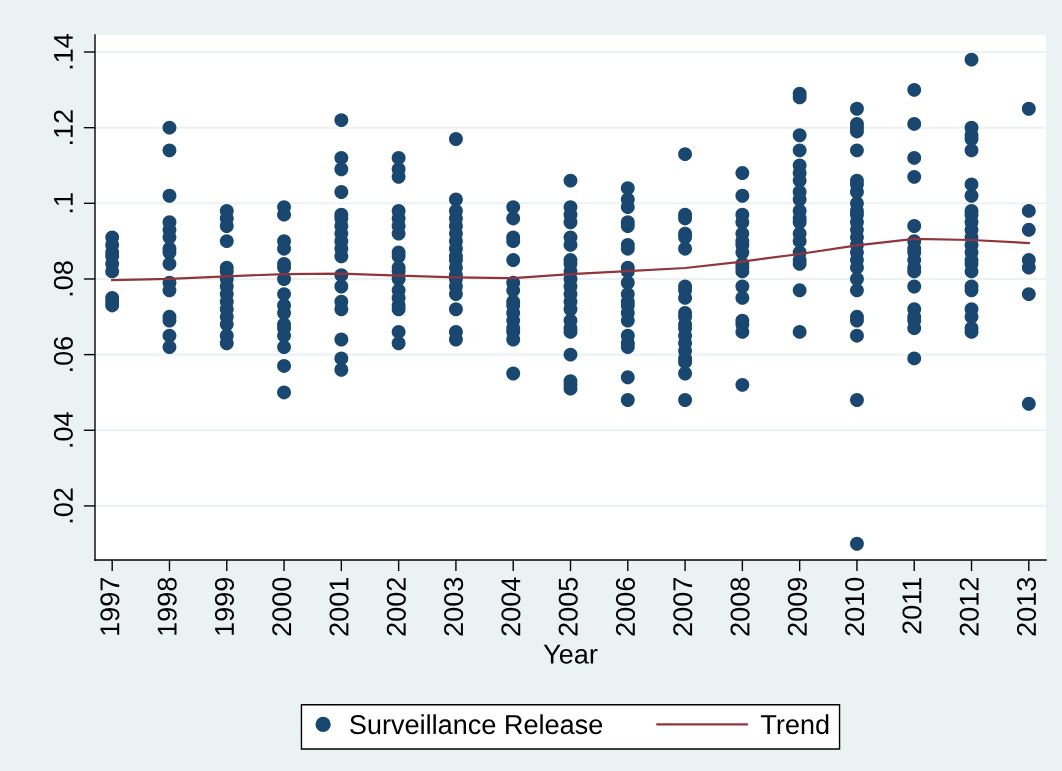 Image resolution: width=1062 pixels, height=771 pixels. I want to click on y-tick-label: .1, so click(63, 203).